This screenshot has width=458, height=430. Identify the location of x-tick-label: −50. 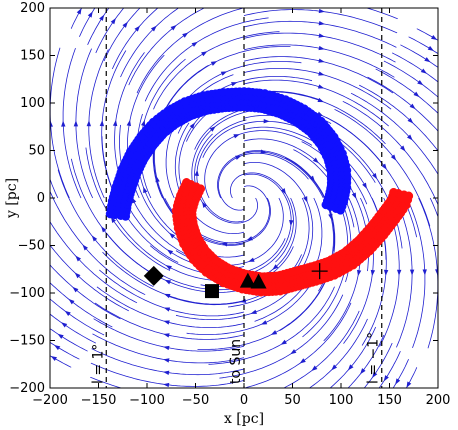
(195, 400).